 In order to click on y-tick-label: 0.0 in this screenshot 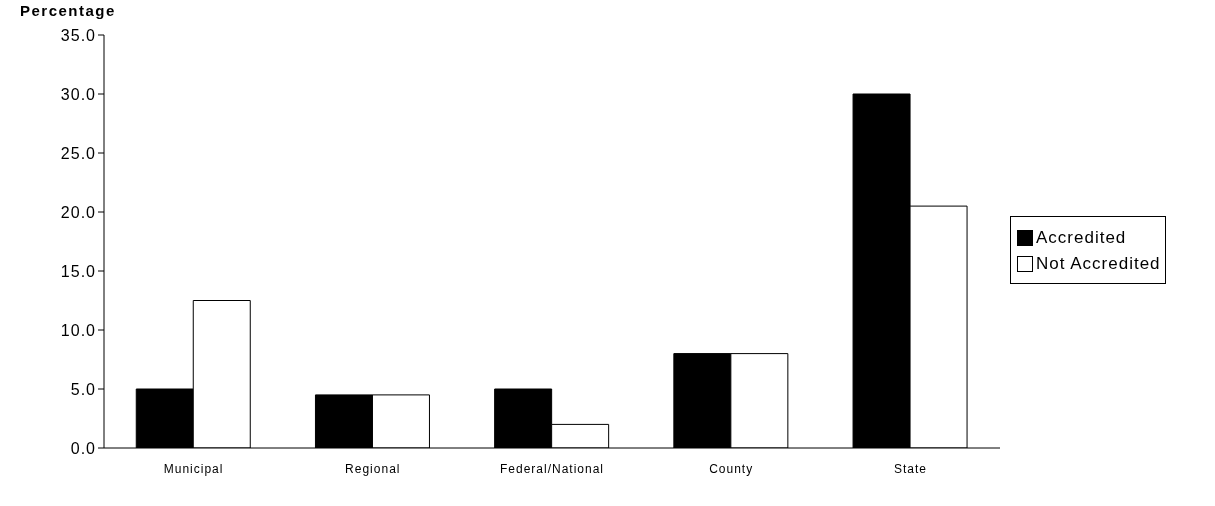, I will do `click(83, 448)`.